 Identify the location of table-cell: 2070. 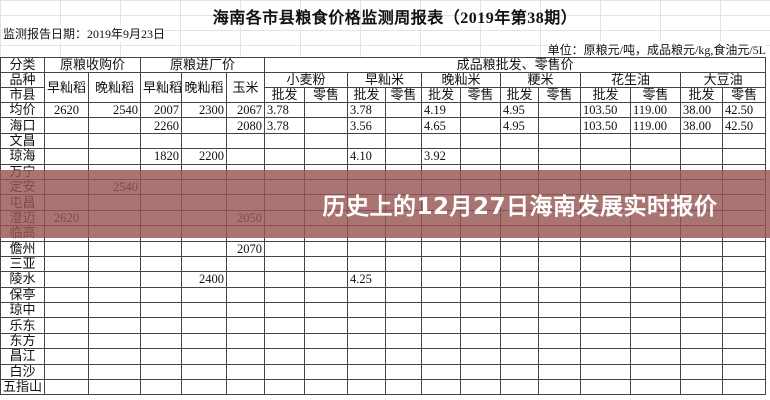
(246, 248).